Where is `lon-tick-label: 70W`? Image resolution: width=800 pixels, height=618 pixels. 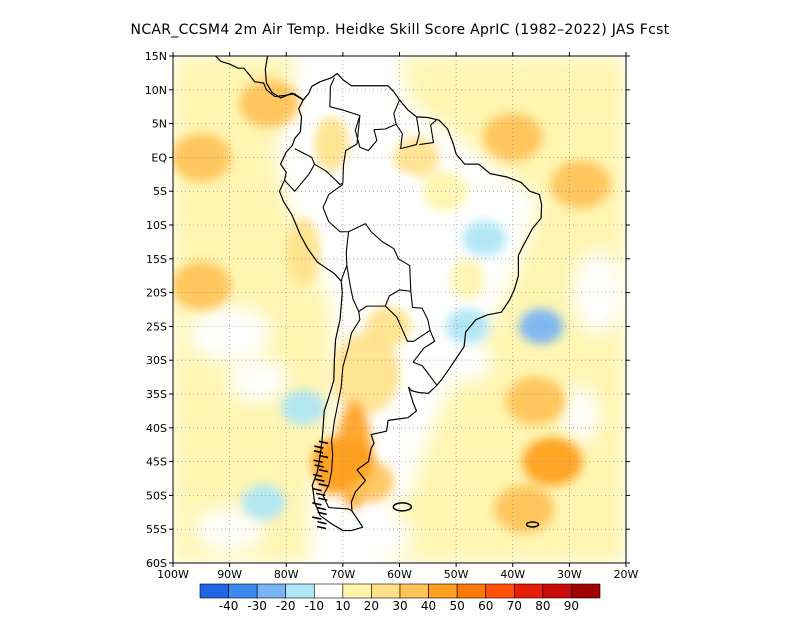 lon-tick-label: 70W is located at coordinates (342, 574).